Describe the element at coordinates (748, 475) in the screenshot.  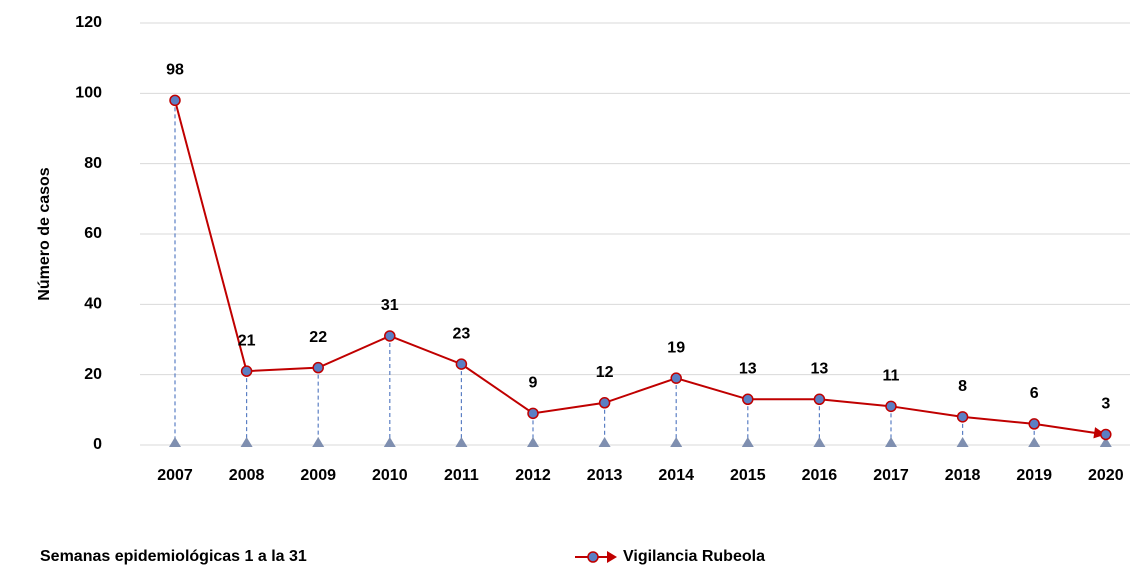
I see `x-tick-label: 2015` at that location.